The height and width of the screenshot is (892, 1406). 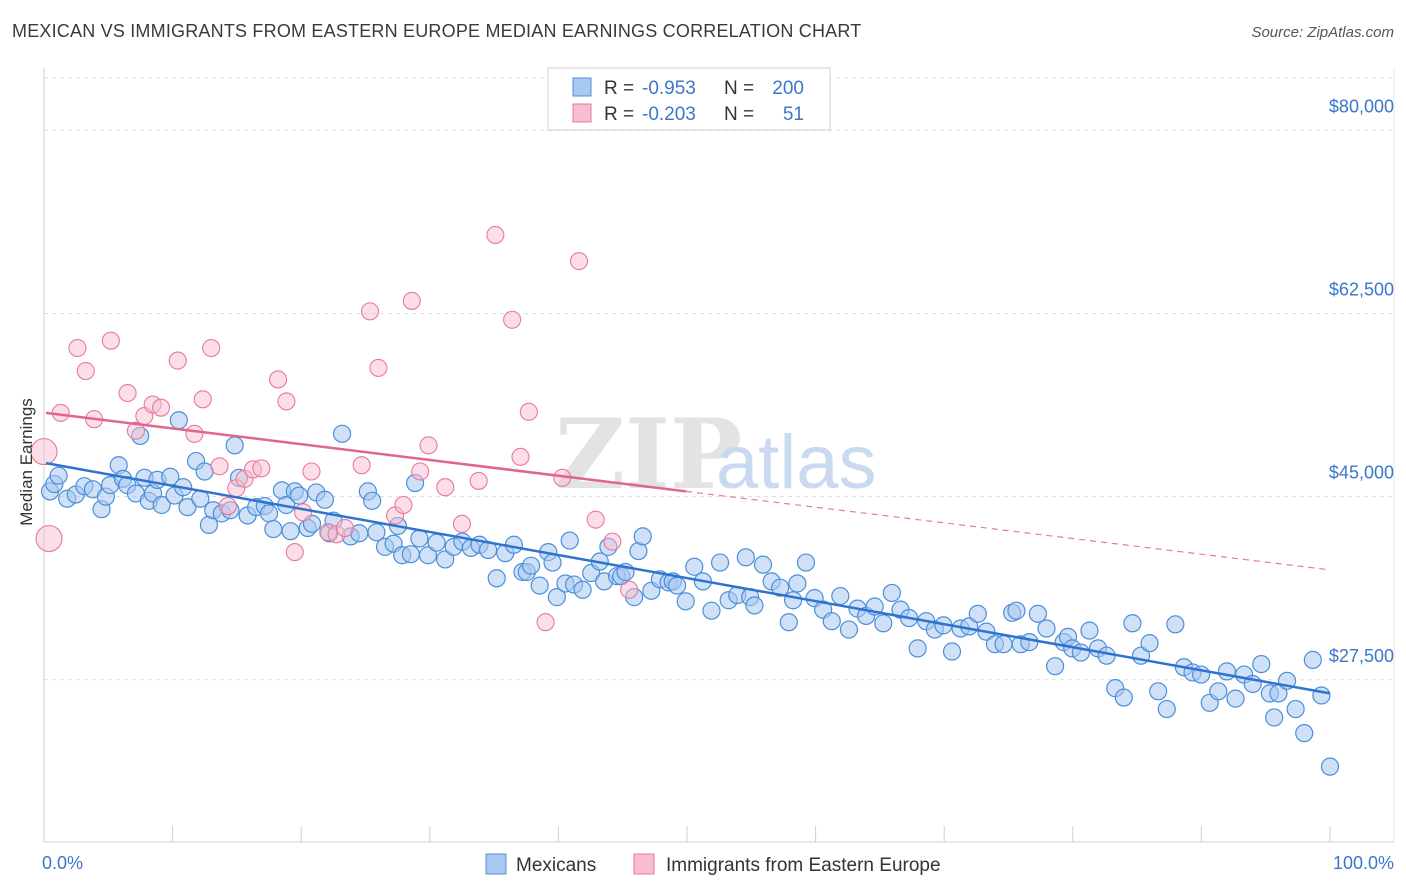 What do you see at coordinates (1322, 32) in the screenshot?
I see `source-label: Source: ZipAtlas.com` at bounding box center [1322, 32].